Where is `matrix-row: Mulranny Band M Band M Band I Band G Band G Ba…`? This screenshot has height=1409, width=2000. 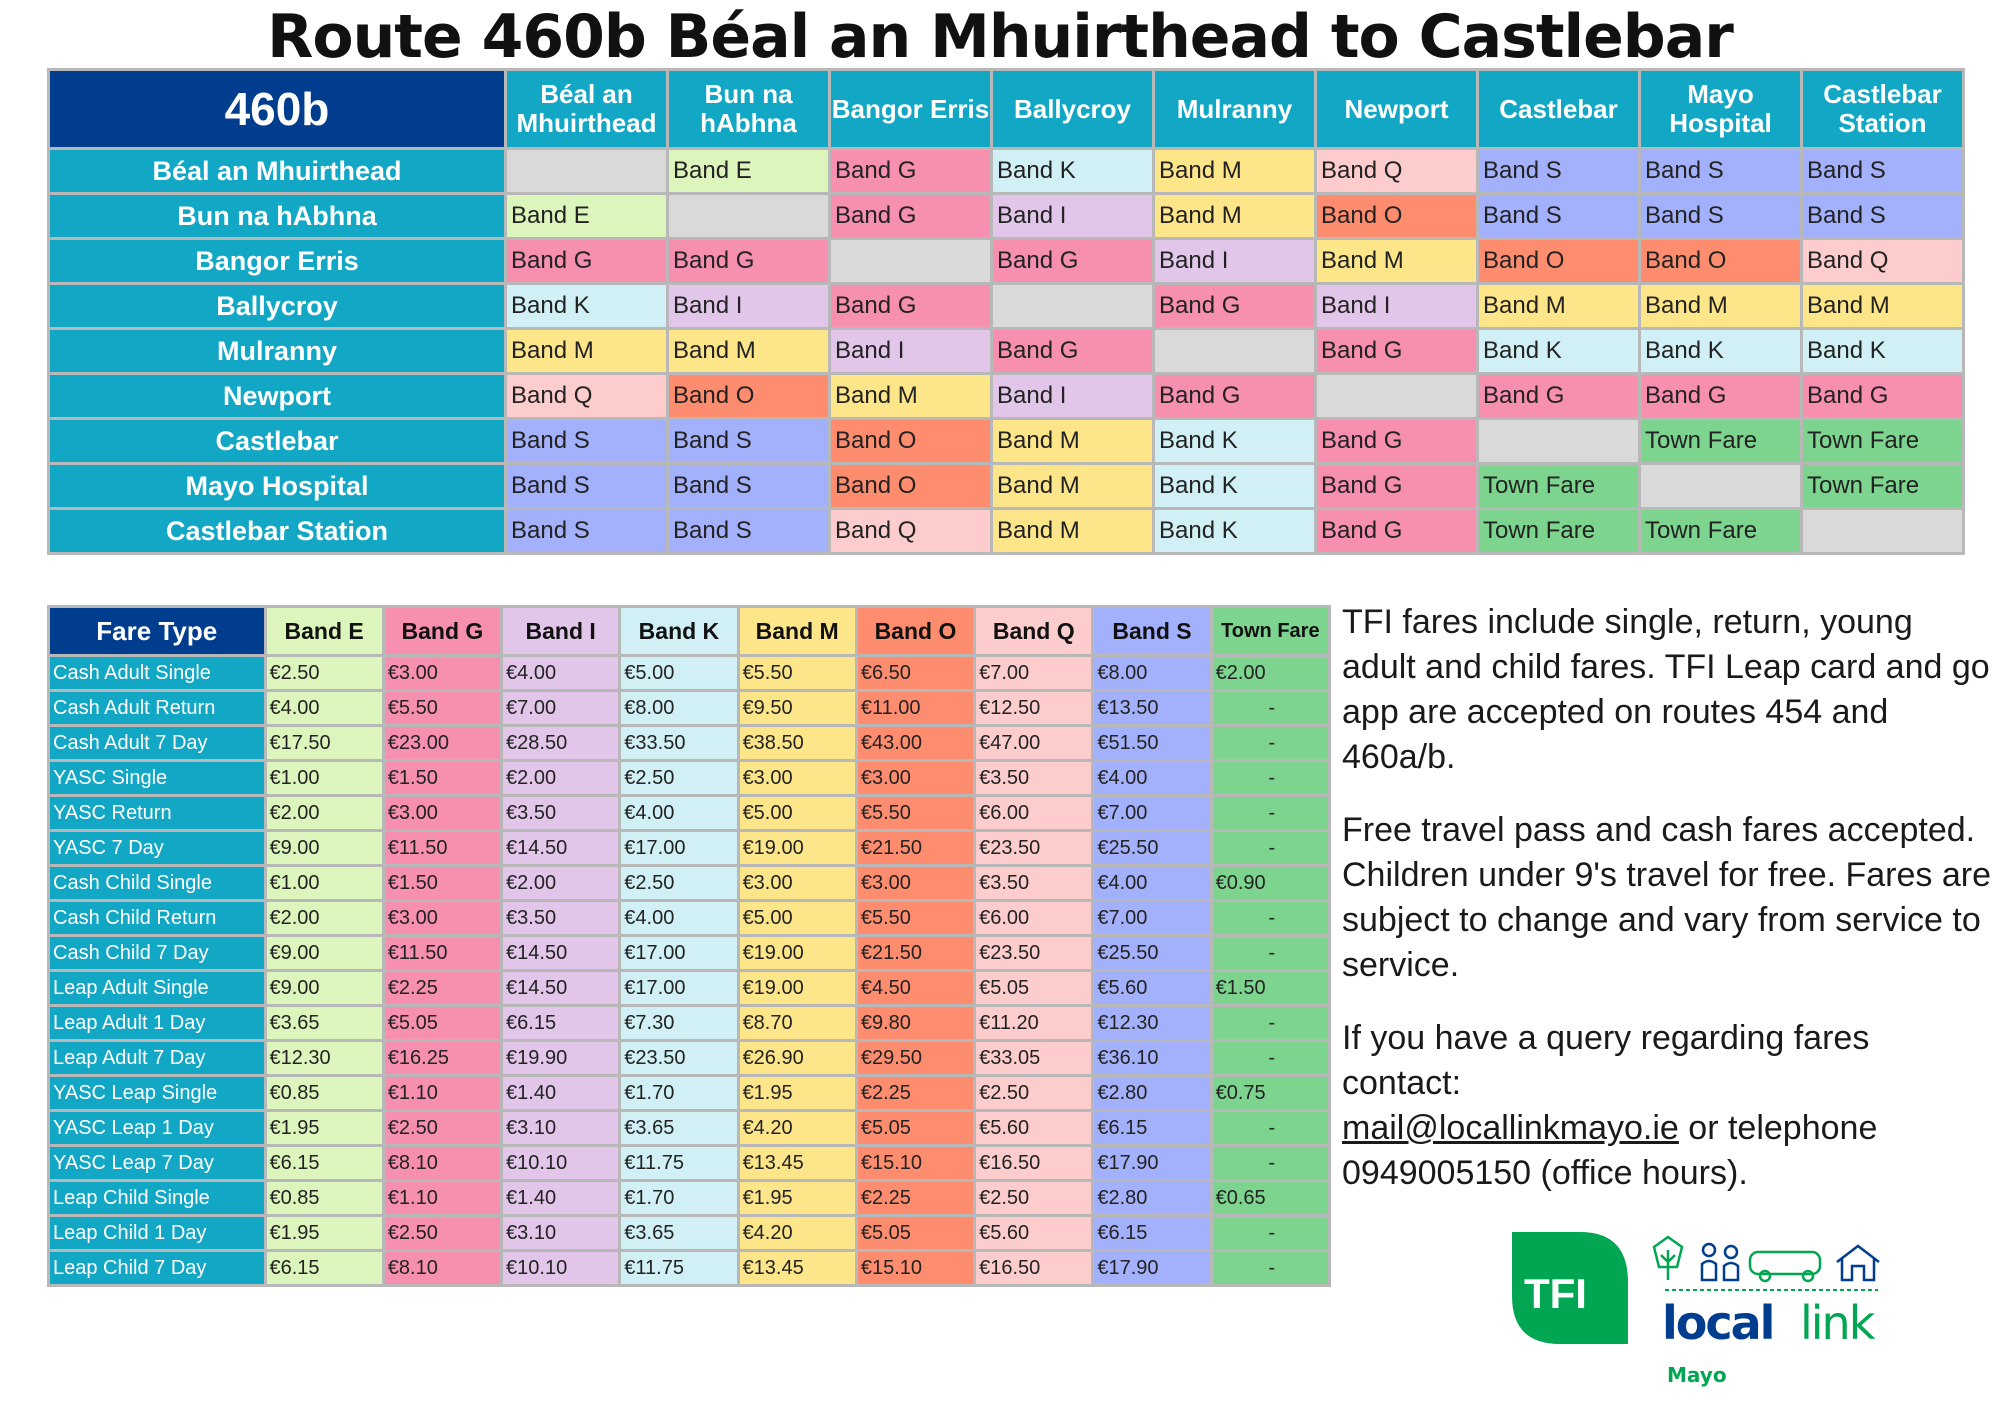 matrix-row: Mulranny Band M Band M Band I Band G Band G Ba… is located at coordinates (1006, 351).